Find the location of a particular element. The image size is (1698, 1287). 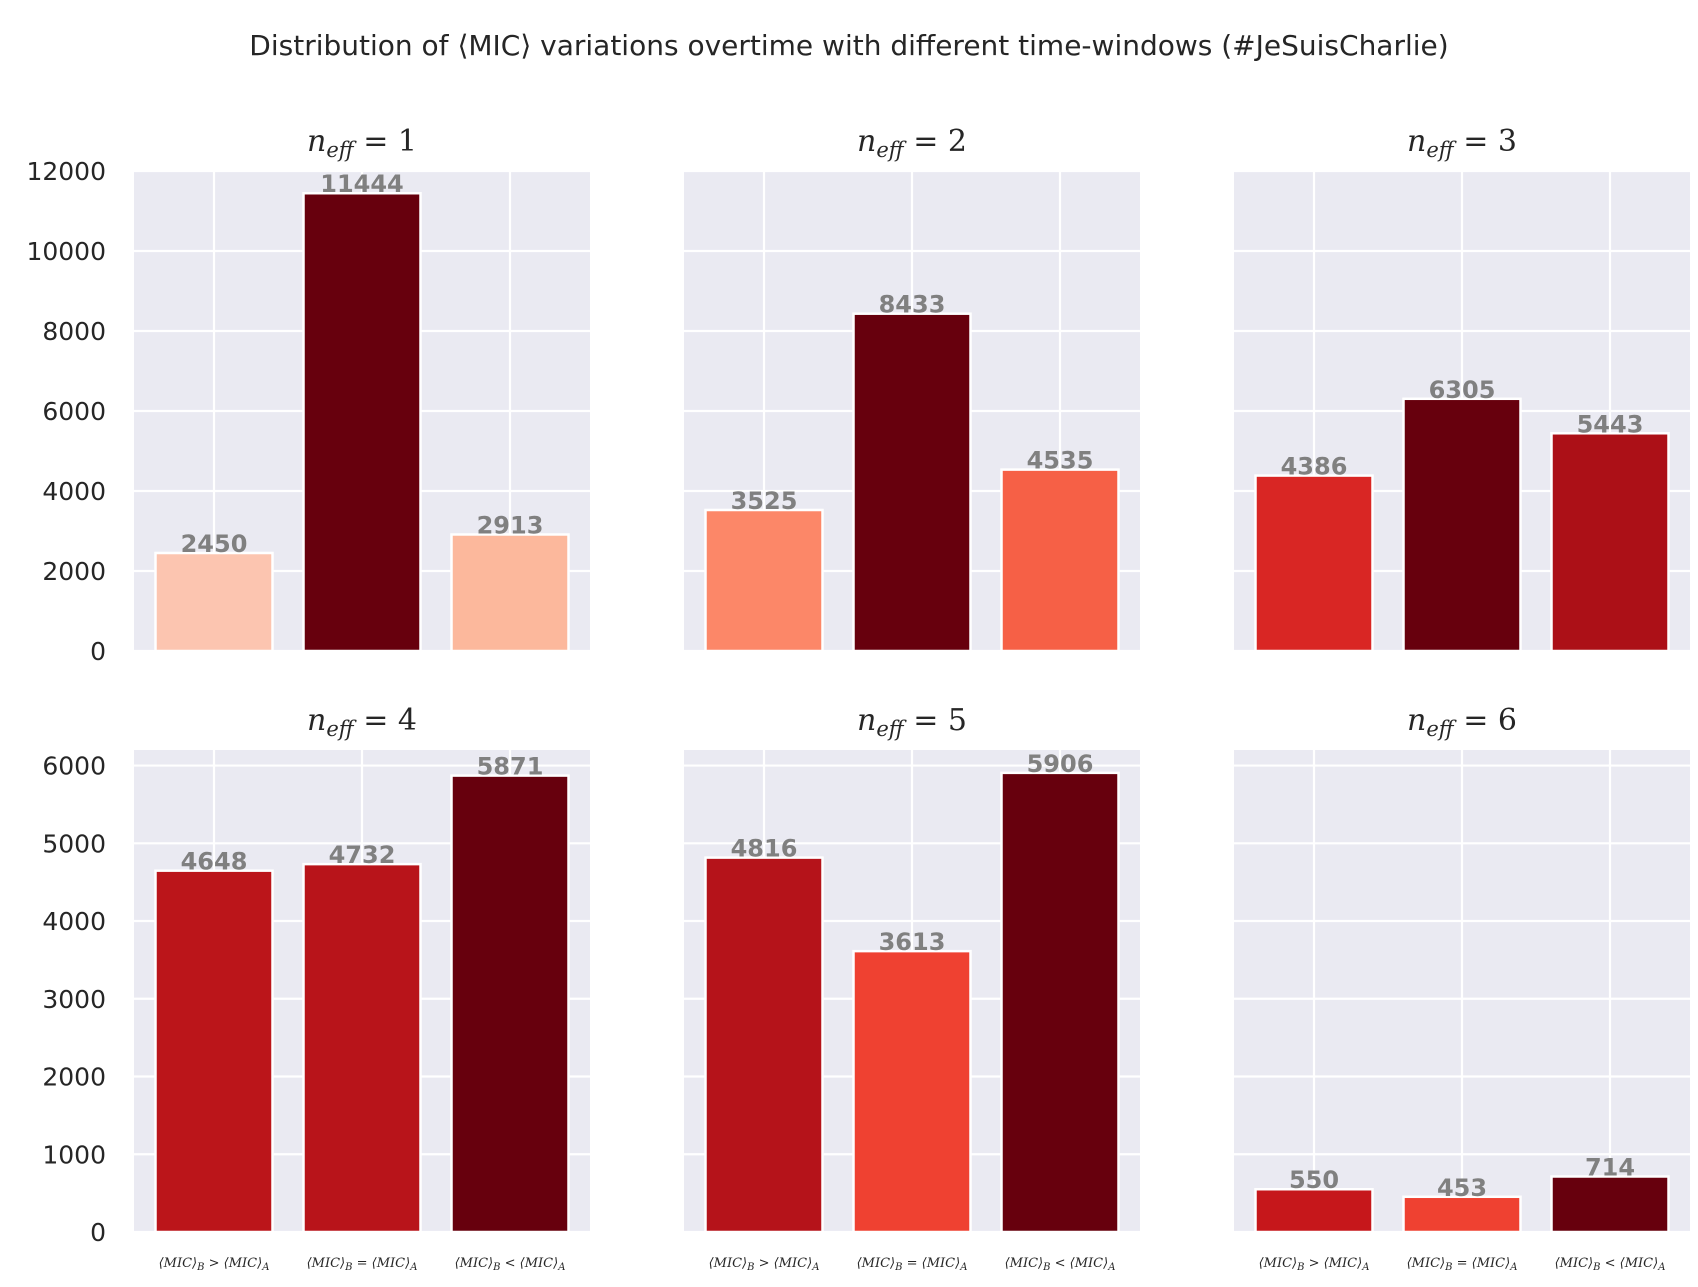

value-label-4-1: 4648 is located at coordinates (214, 862).